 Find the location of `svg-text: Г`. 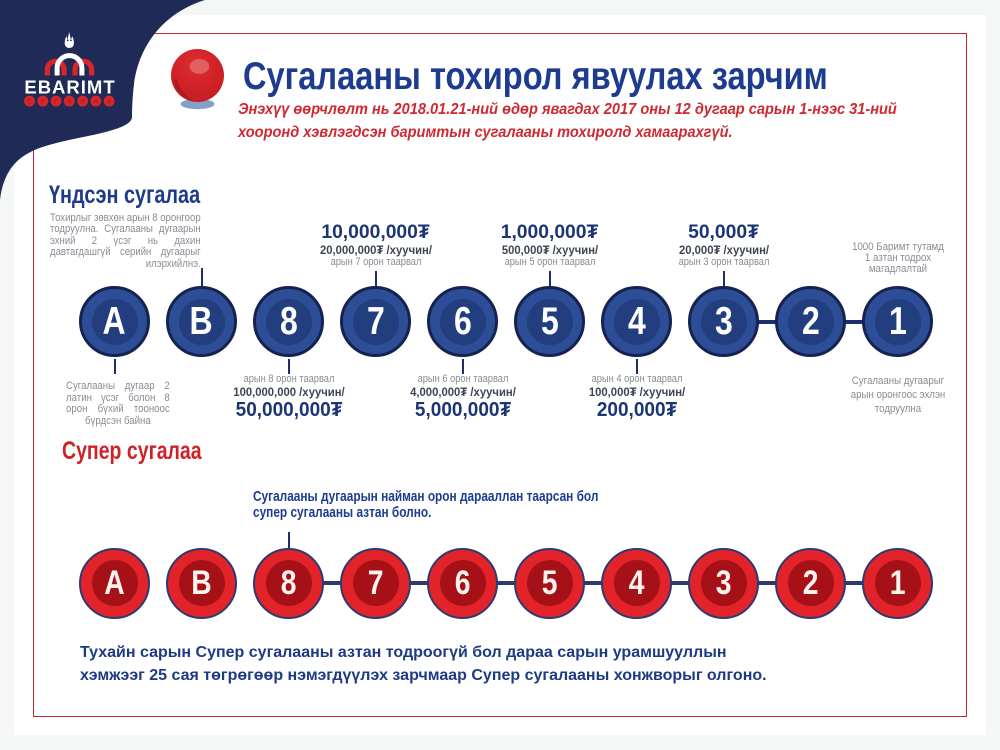

svg-text: Г is located at coordinates (56, 101).